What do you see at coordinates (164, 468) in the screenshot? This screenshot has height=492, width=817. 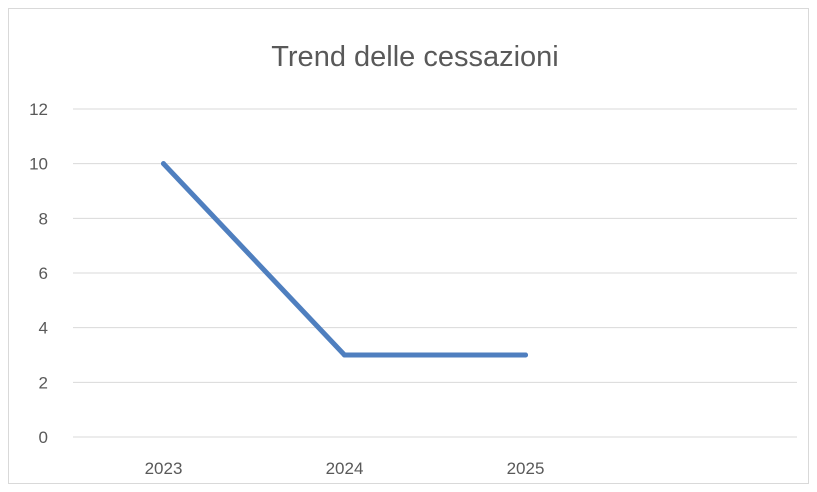 I see `x-tick-label: 2023` at bounding box center [164, 468].